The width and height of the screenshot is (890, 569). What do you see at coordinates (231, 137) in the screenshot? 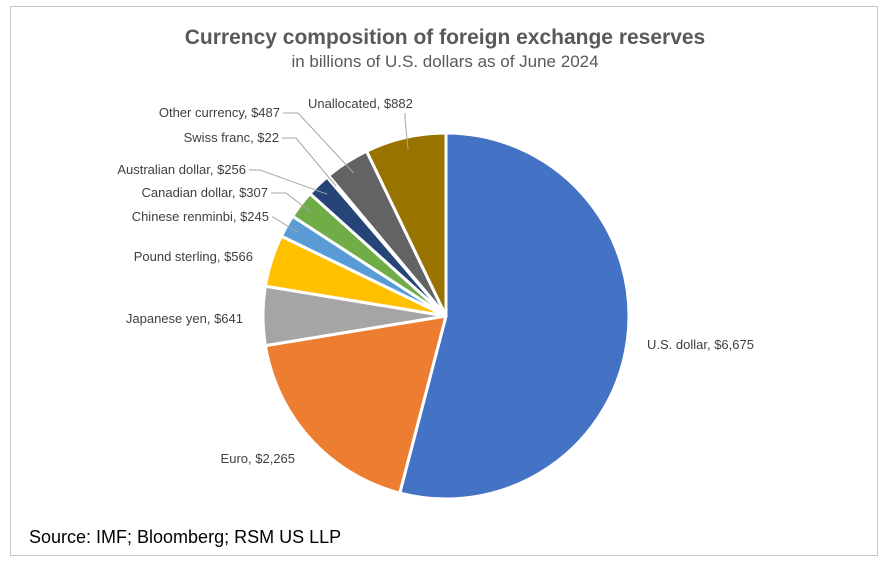
I see `slice-label: Swiss franc, $22` at bounding box center [231, 137].